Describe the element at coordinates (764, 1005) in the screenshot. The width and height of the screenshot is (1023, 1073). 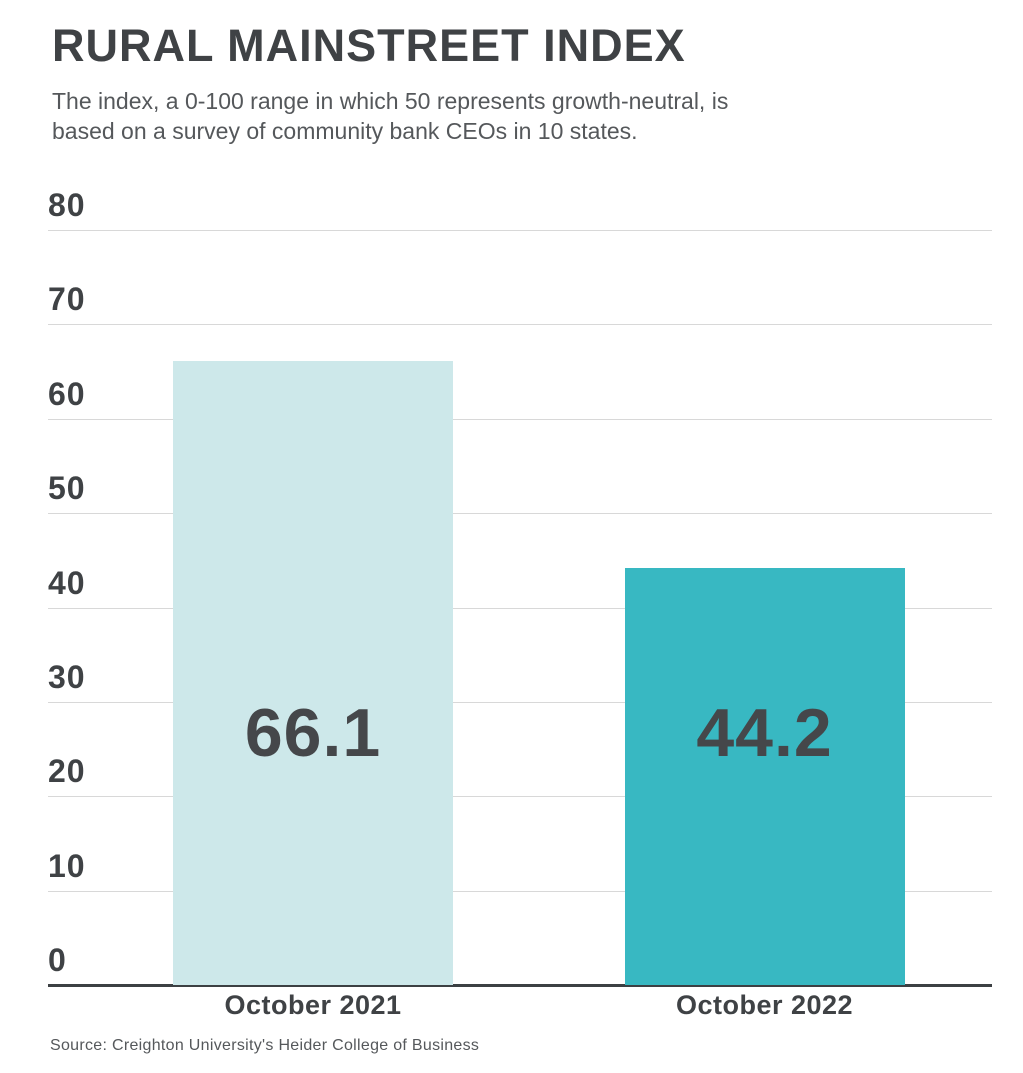
I see `x-category-label-october-2022: October 2022` at that location.